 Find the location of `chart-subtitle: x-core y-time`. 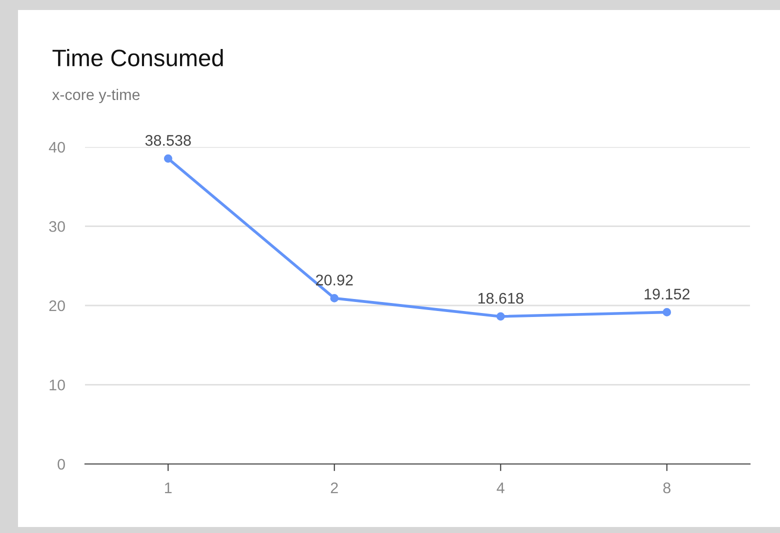

chart-subtitle: x-core y-time is located at coordinates (96, 96).